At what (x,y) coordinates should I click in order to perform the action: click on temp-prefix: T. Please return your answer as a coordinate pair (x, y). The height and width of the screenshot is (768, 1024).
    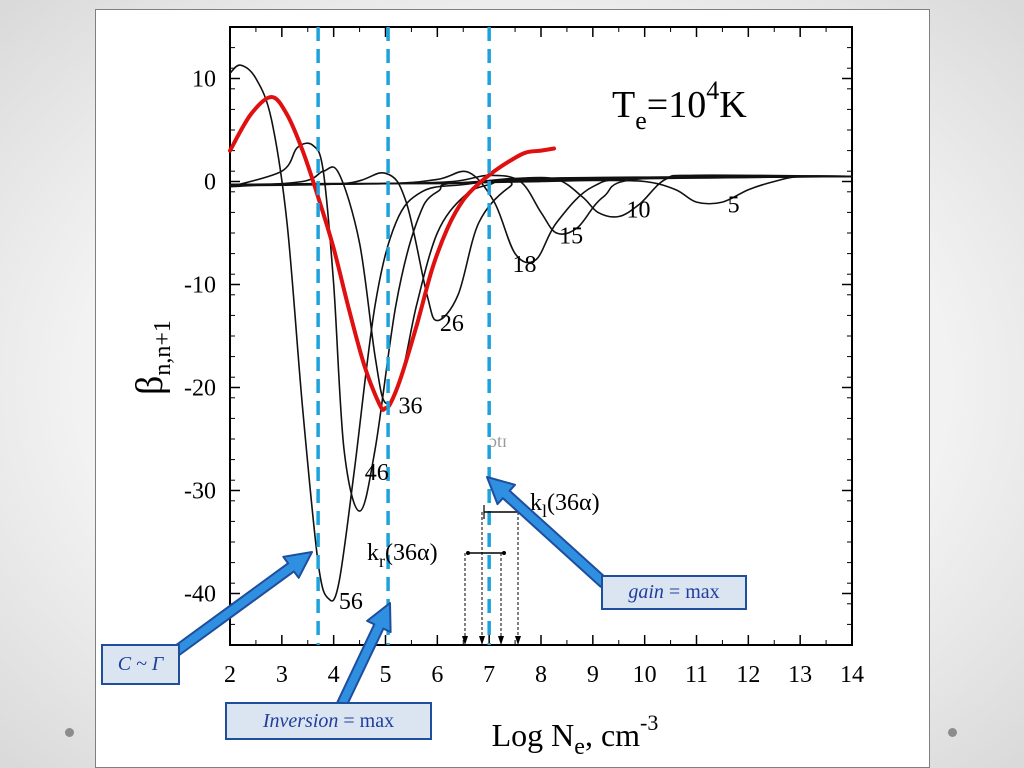
    Looking at the image, I should click on (623, 105).